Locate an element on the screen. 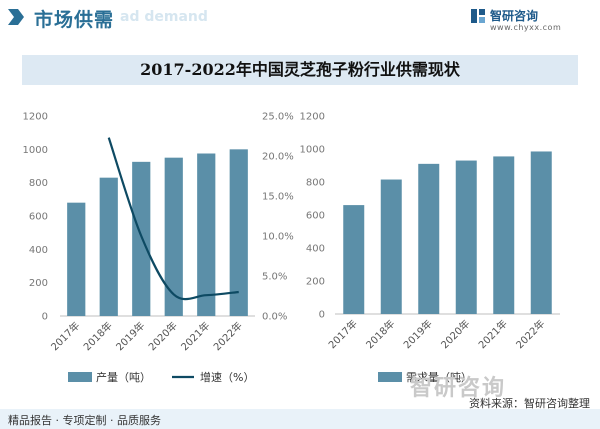 The image size is (600, 429). y2-tick-label: 20.0% is located at coordinates (278, 157).